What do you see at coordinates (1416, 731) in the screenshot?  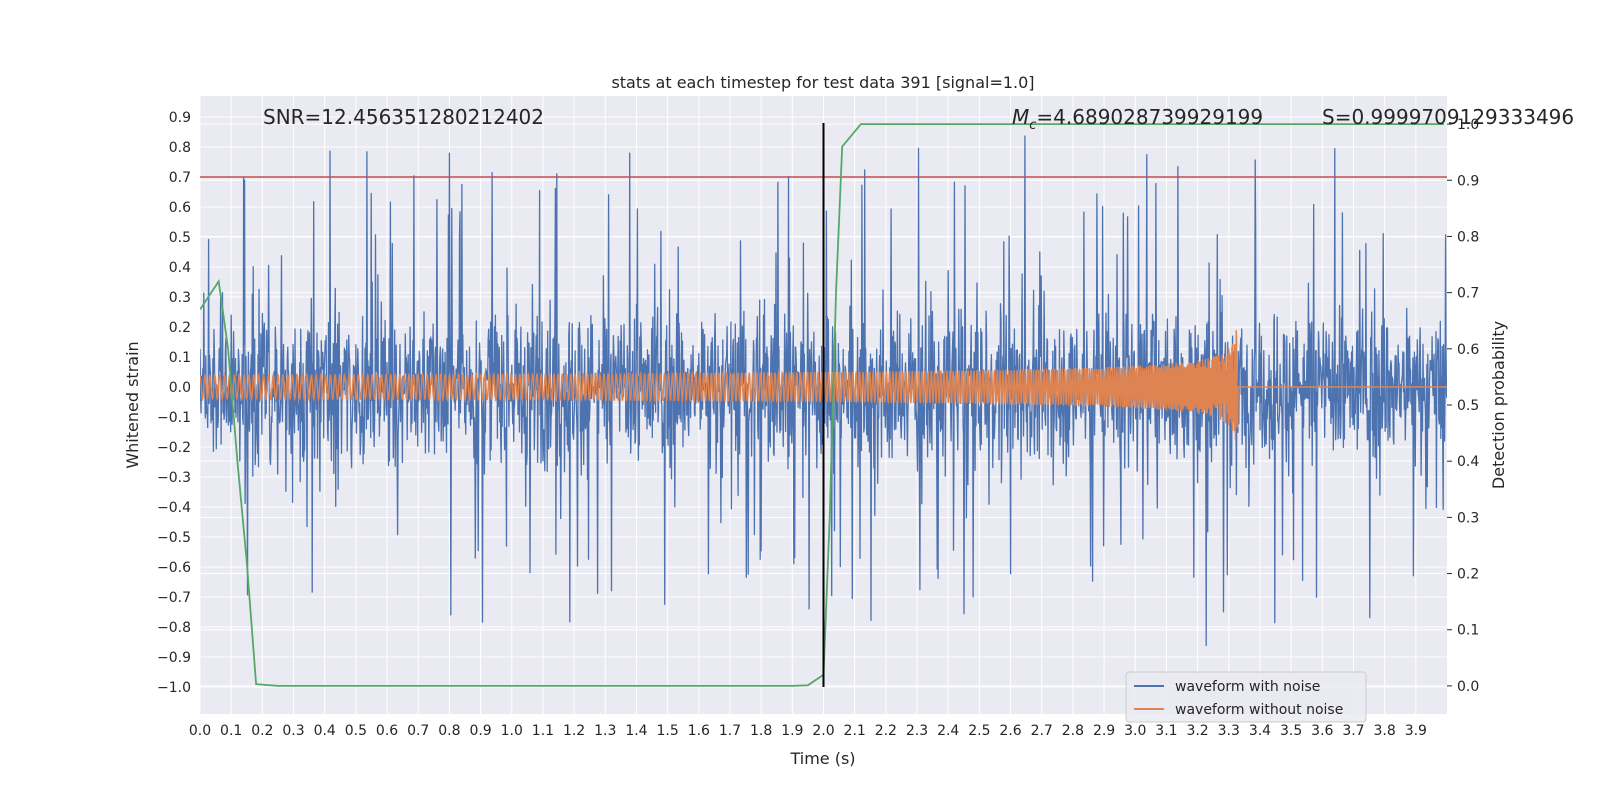 I see `x-tick-label: 3.9` at bounding box center [1416, 731].